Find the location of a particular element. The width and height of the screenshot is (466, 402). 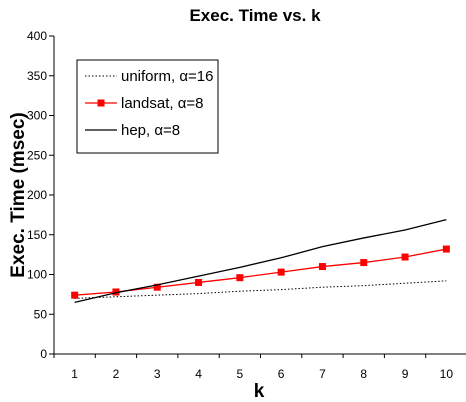

y-tick-label: 100 is located at coordinates (37, 275).